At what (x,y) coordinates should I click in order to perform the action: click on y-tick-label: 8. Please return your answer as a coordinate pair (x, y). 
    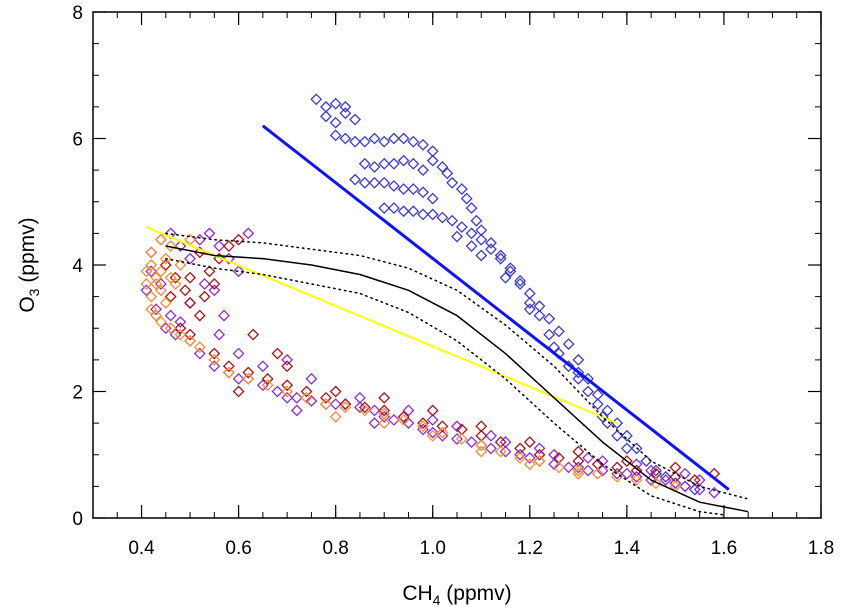
    Looking at the image, I should click on (77, 13).